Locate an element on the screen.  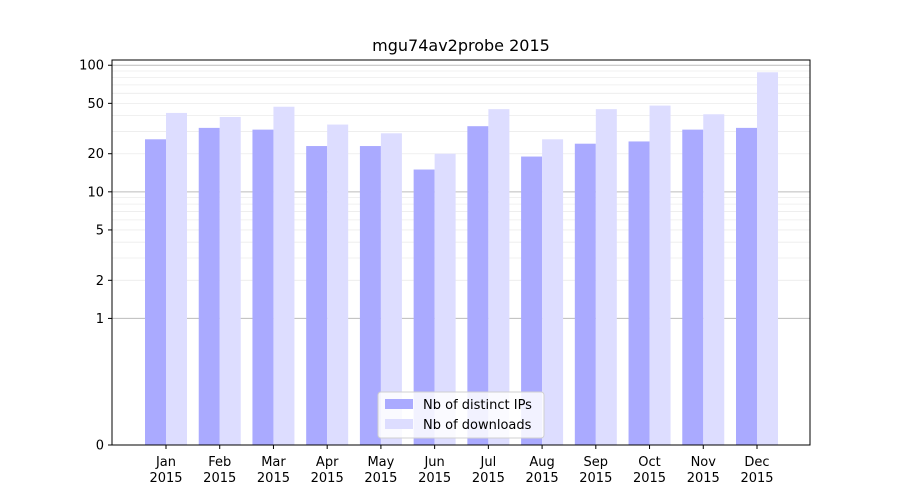
y-tick-label: 2 is located at coordinates (100, 281).